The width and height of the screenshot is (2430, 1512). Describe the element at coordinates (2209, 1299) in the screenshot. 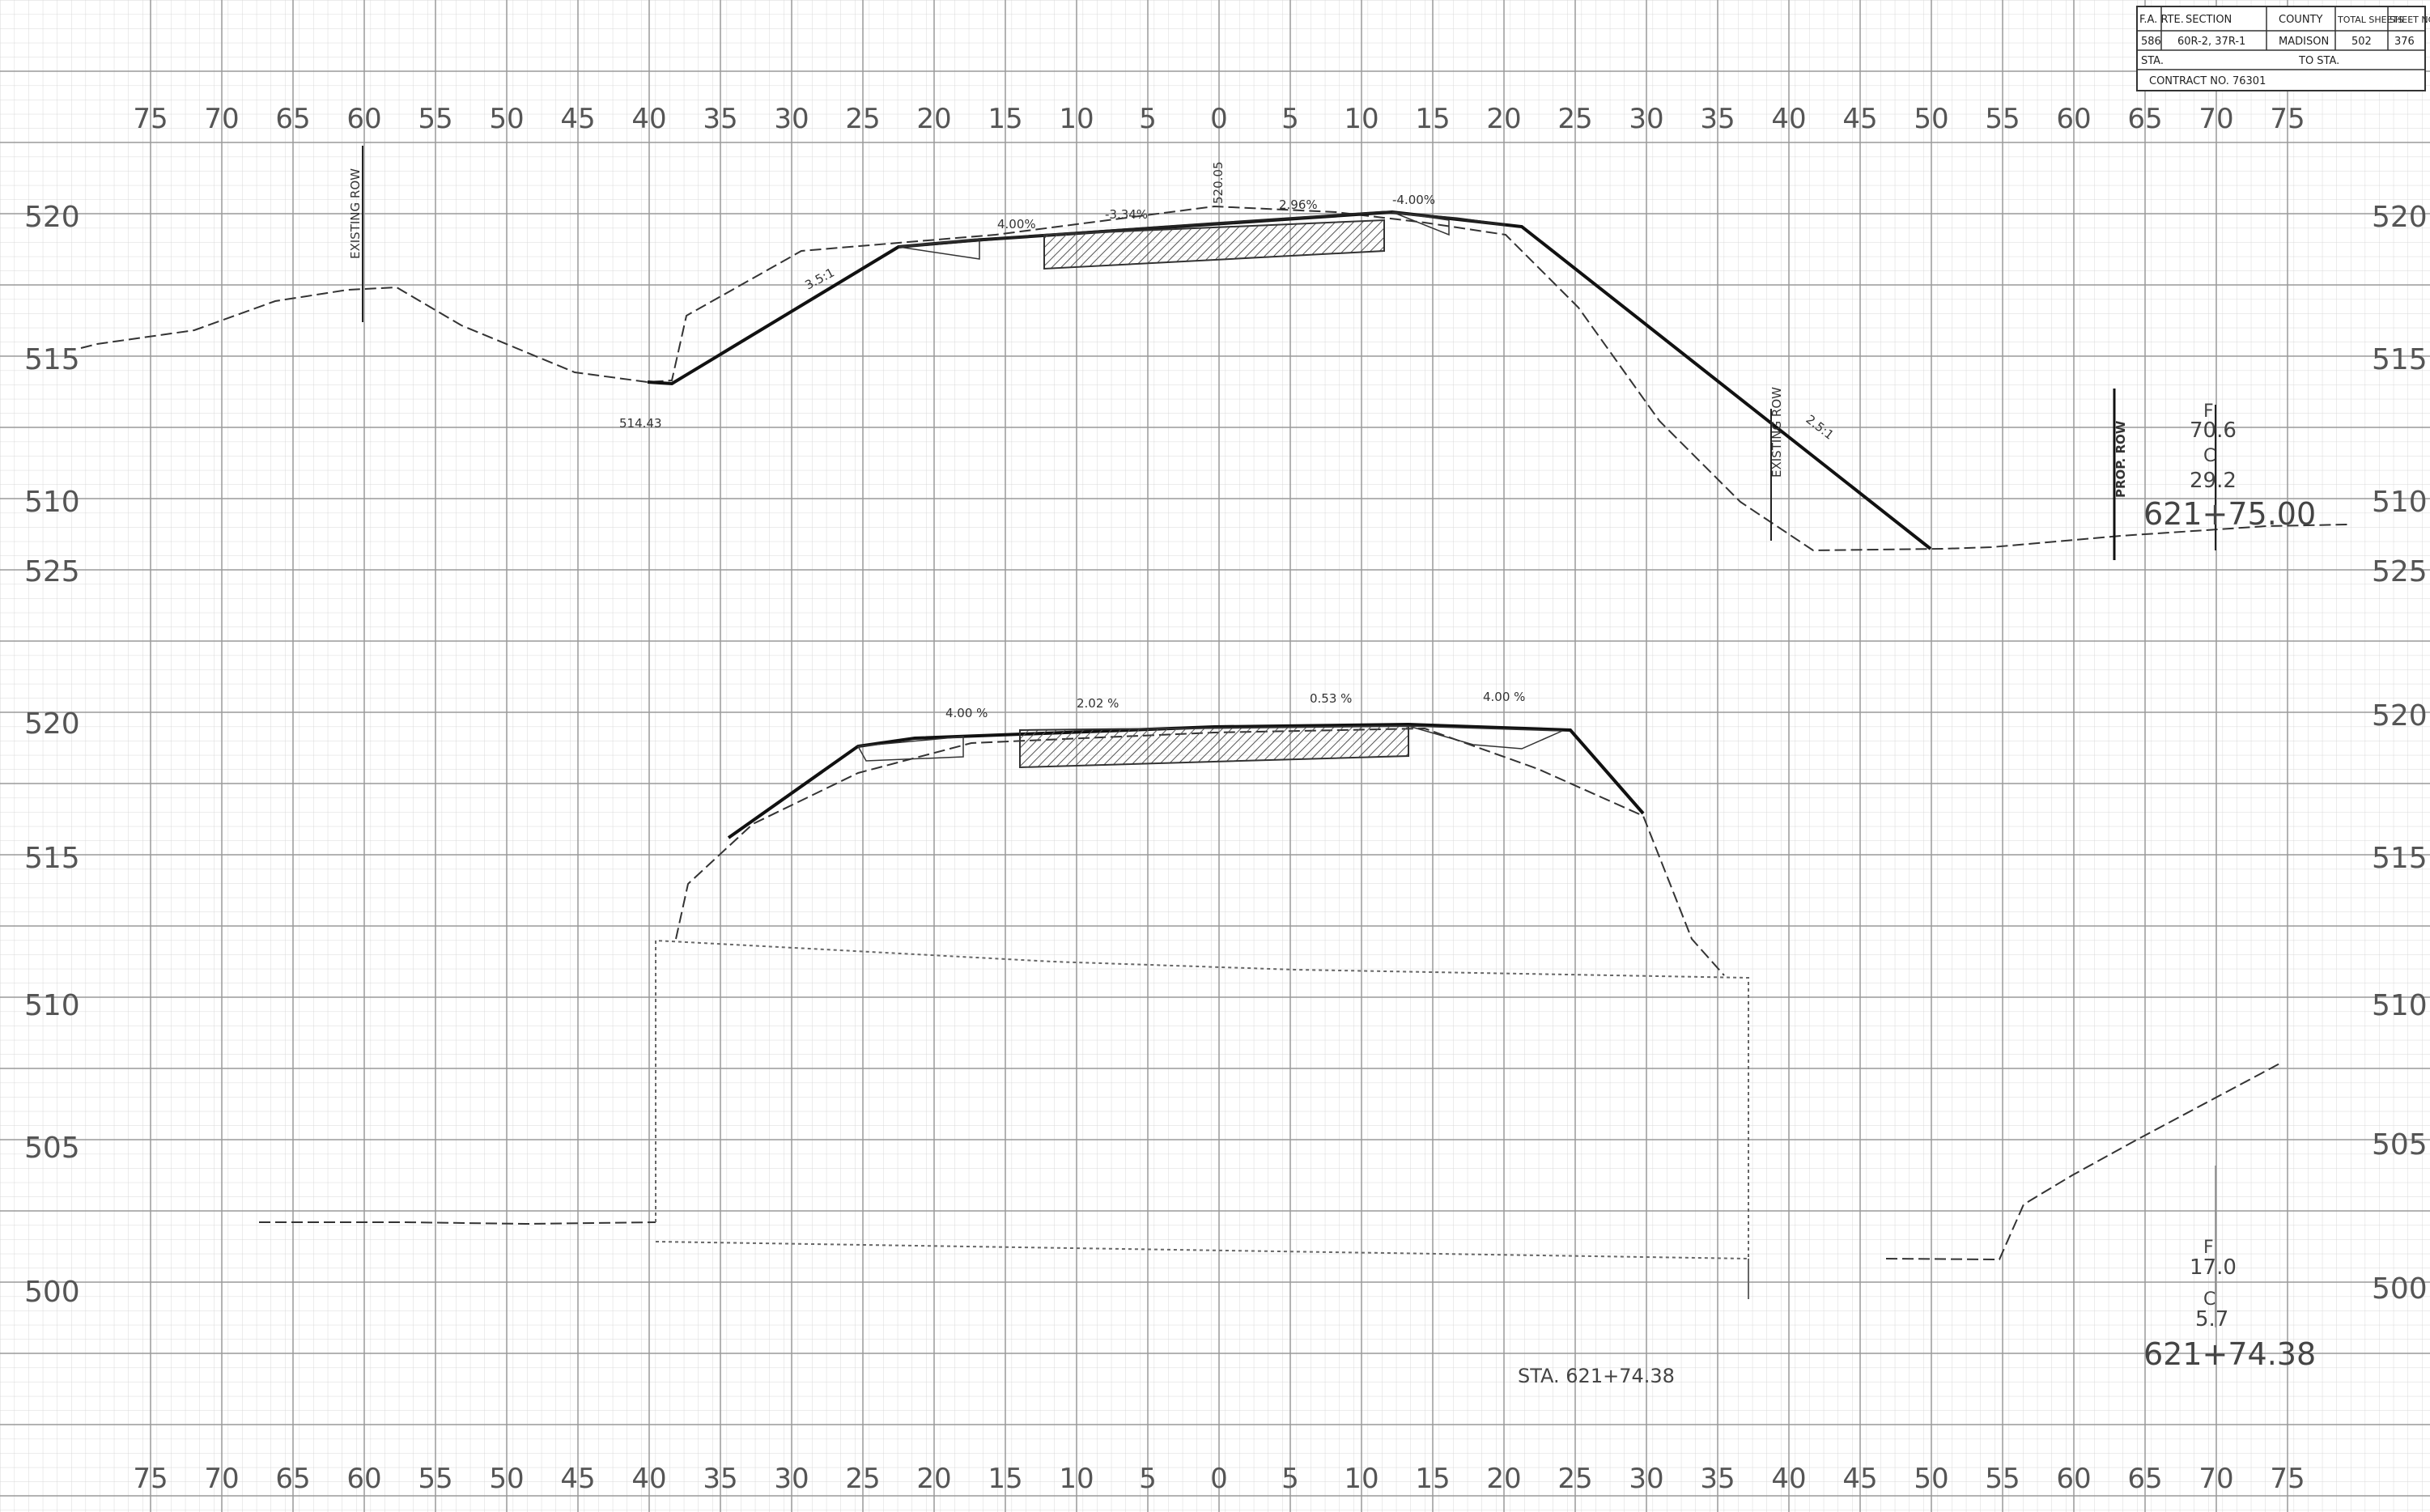

I see `station-cut-label-lower: C` at that location.